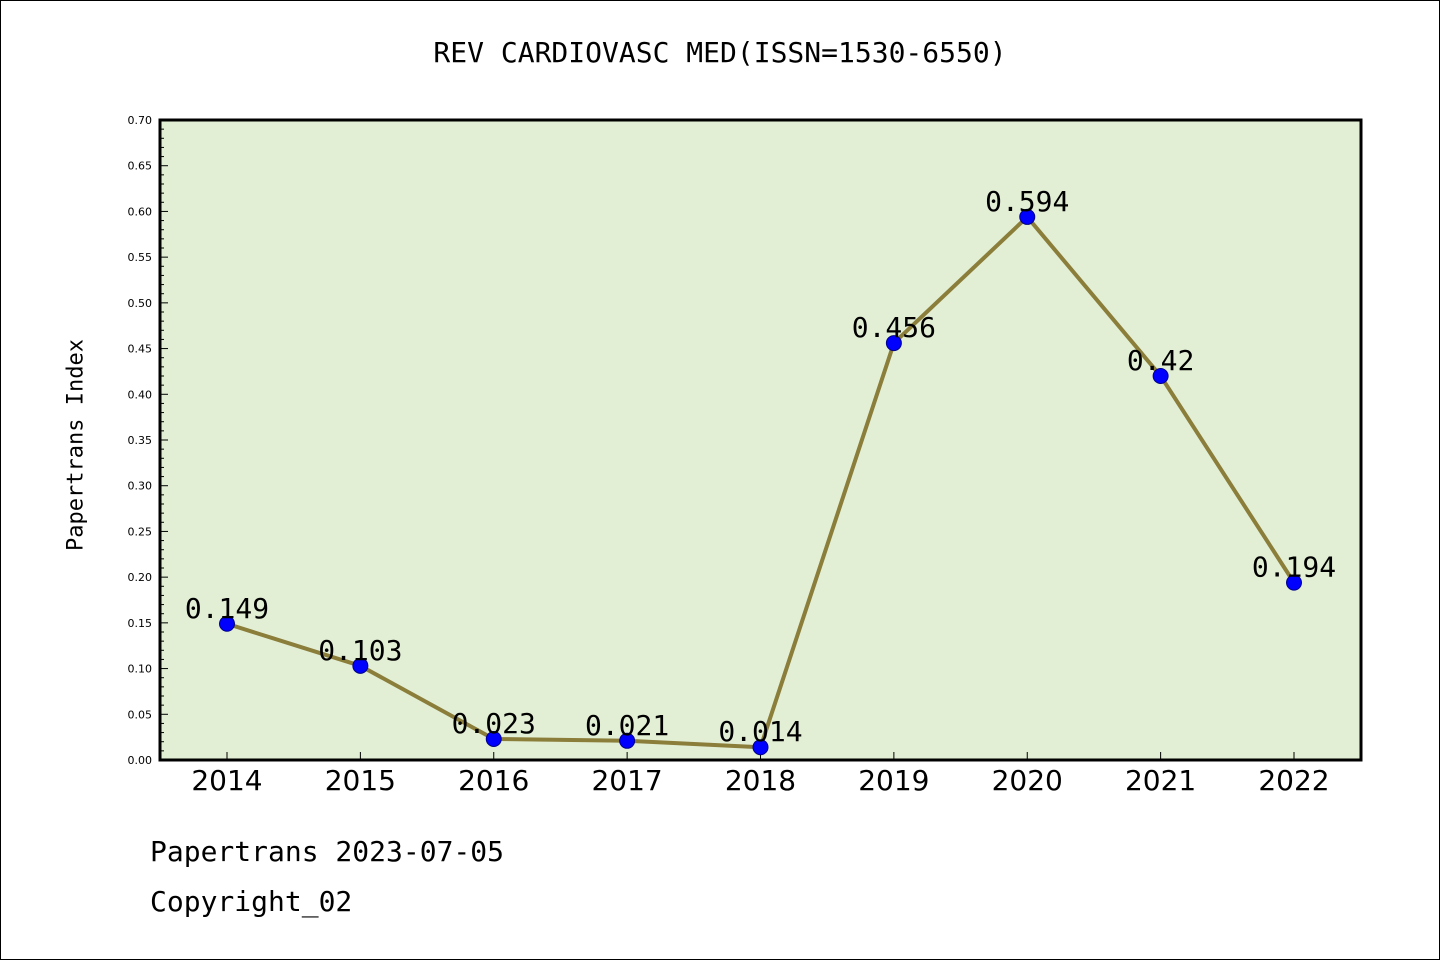  I want to click on y-tick-label: 0.65, so click(140, 166).